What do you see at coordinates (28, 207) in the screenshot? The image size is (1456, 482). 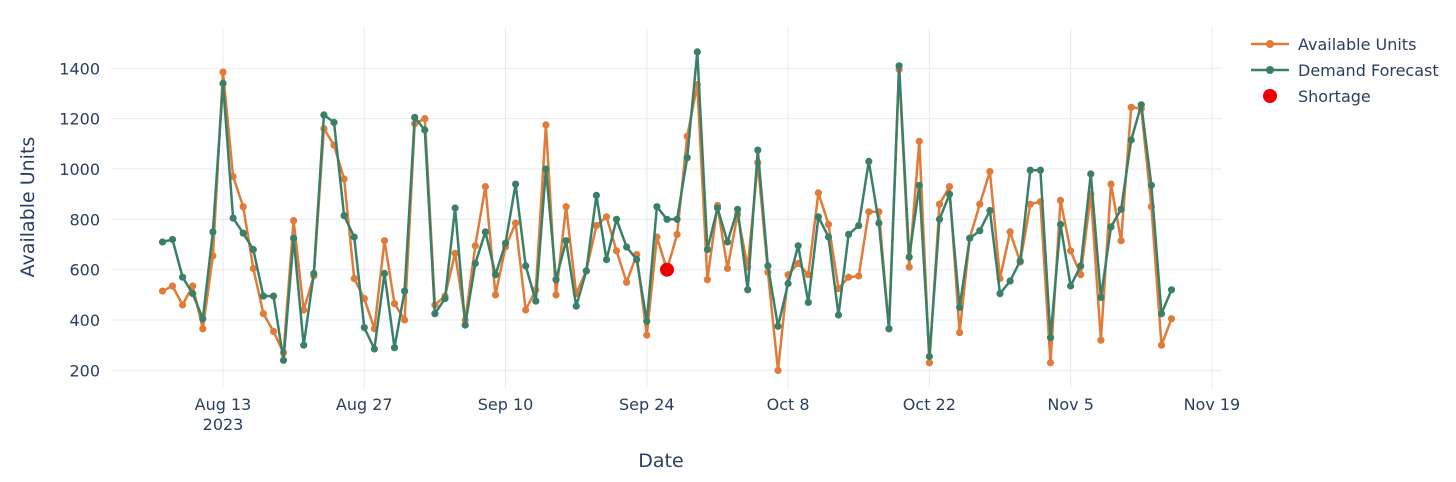 I see `y-axis-title: Available Units` at bounding box center [28, 207].